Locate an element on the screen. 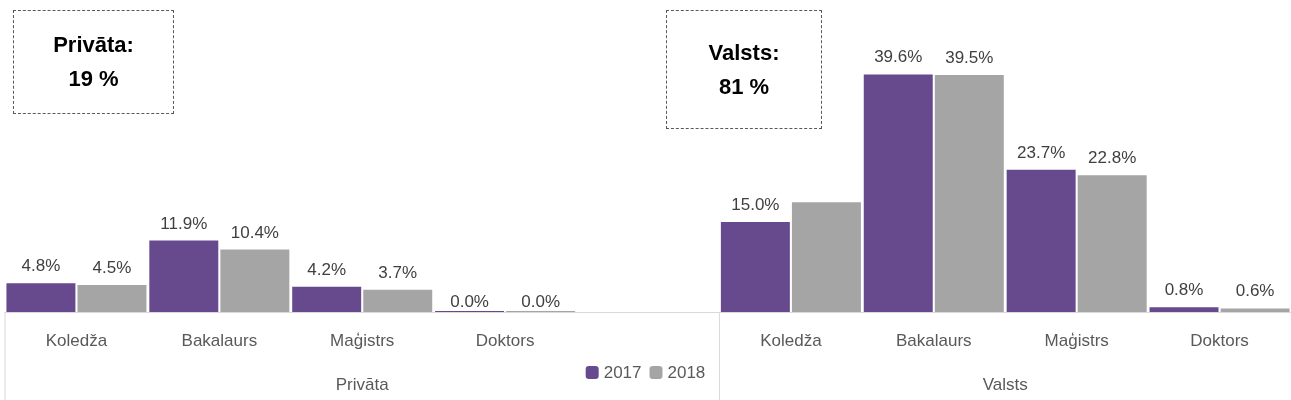 The height and width of the screenshot is (400, 1291). data-label: 10.4% is located at coordinates (254, 232).